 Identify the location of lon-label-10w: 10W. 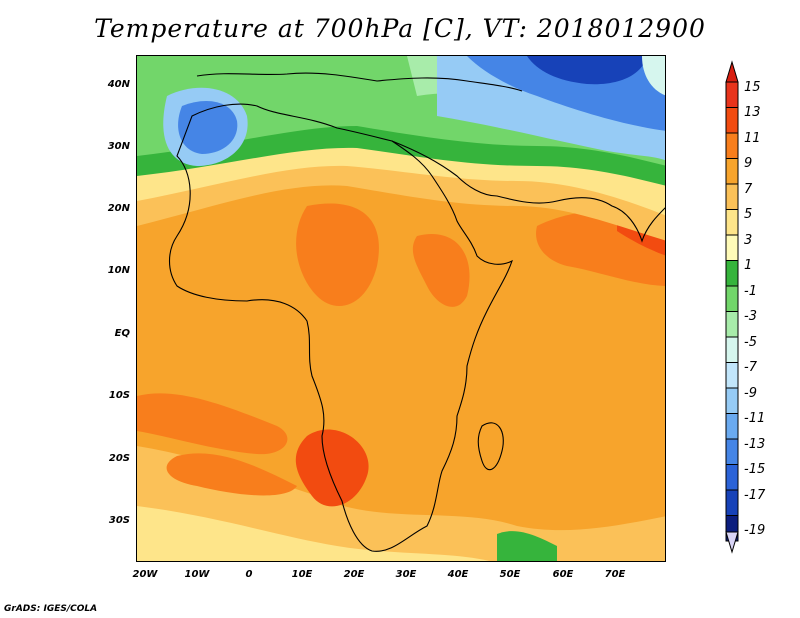
(197, 574).